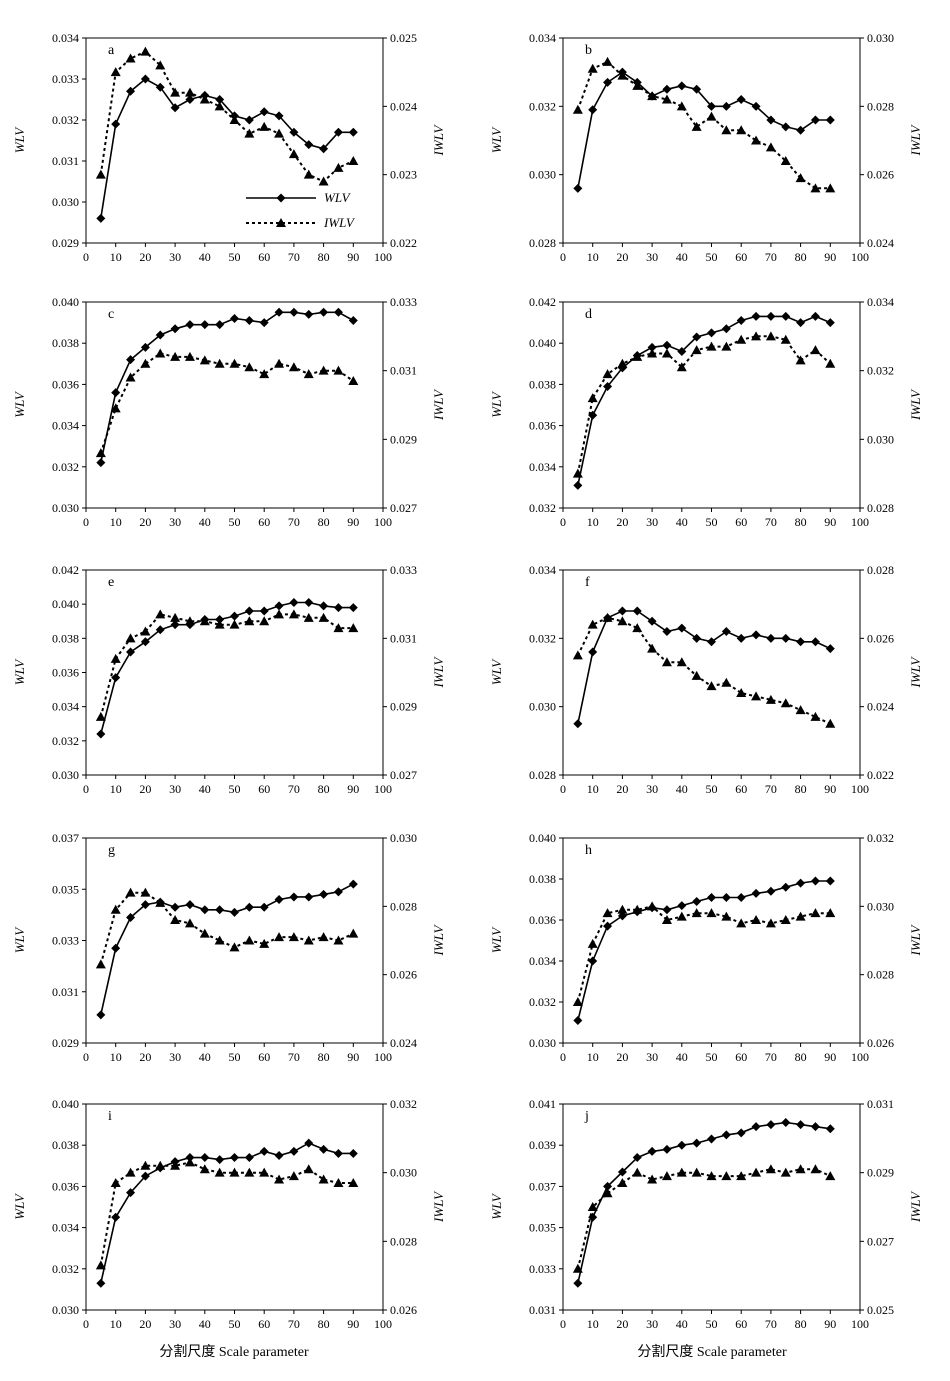 This screenshot has width=950, height=1381. Describe the element at coordinates (588, 850) in the screenshot. I see `panel-letter: h` at that location.